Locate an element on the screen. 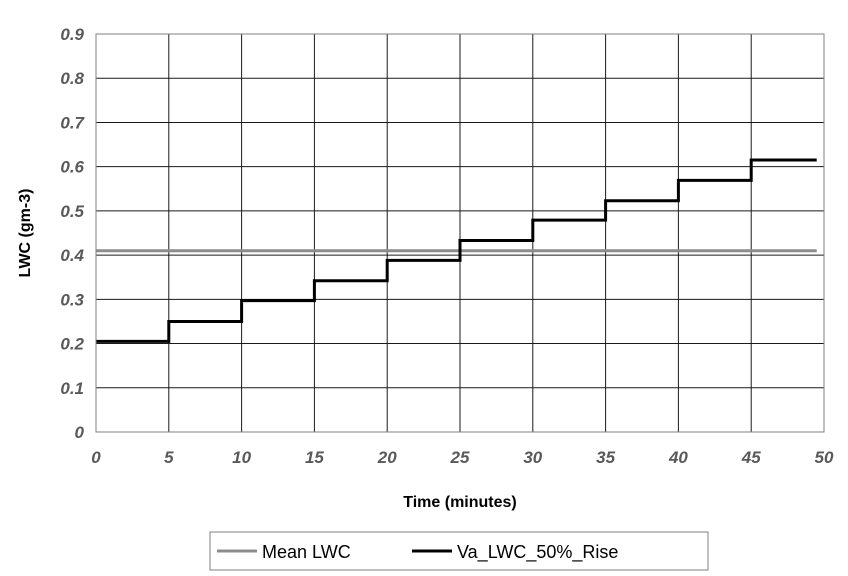 The width and height of the screenshot is (848, 576). x-tick-label: 50 is located at coordinates (824, 457).